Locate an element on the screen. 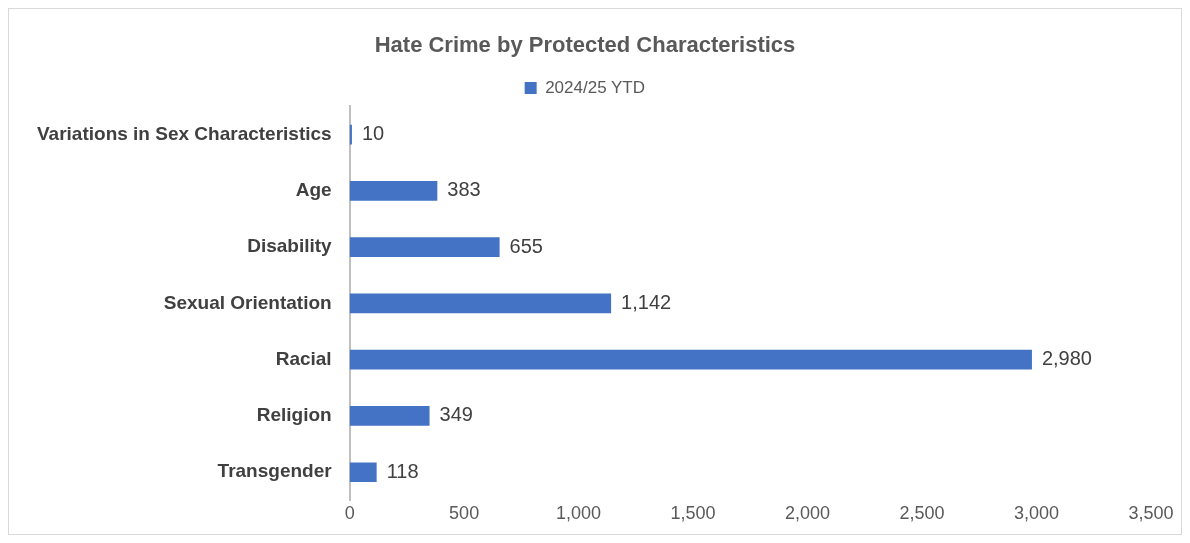  y-tick-label: Racial is located at coordinates (303, 358).